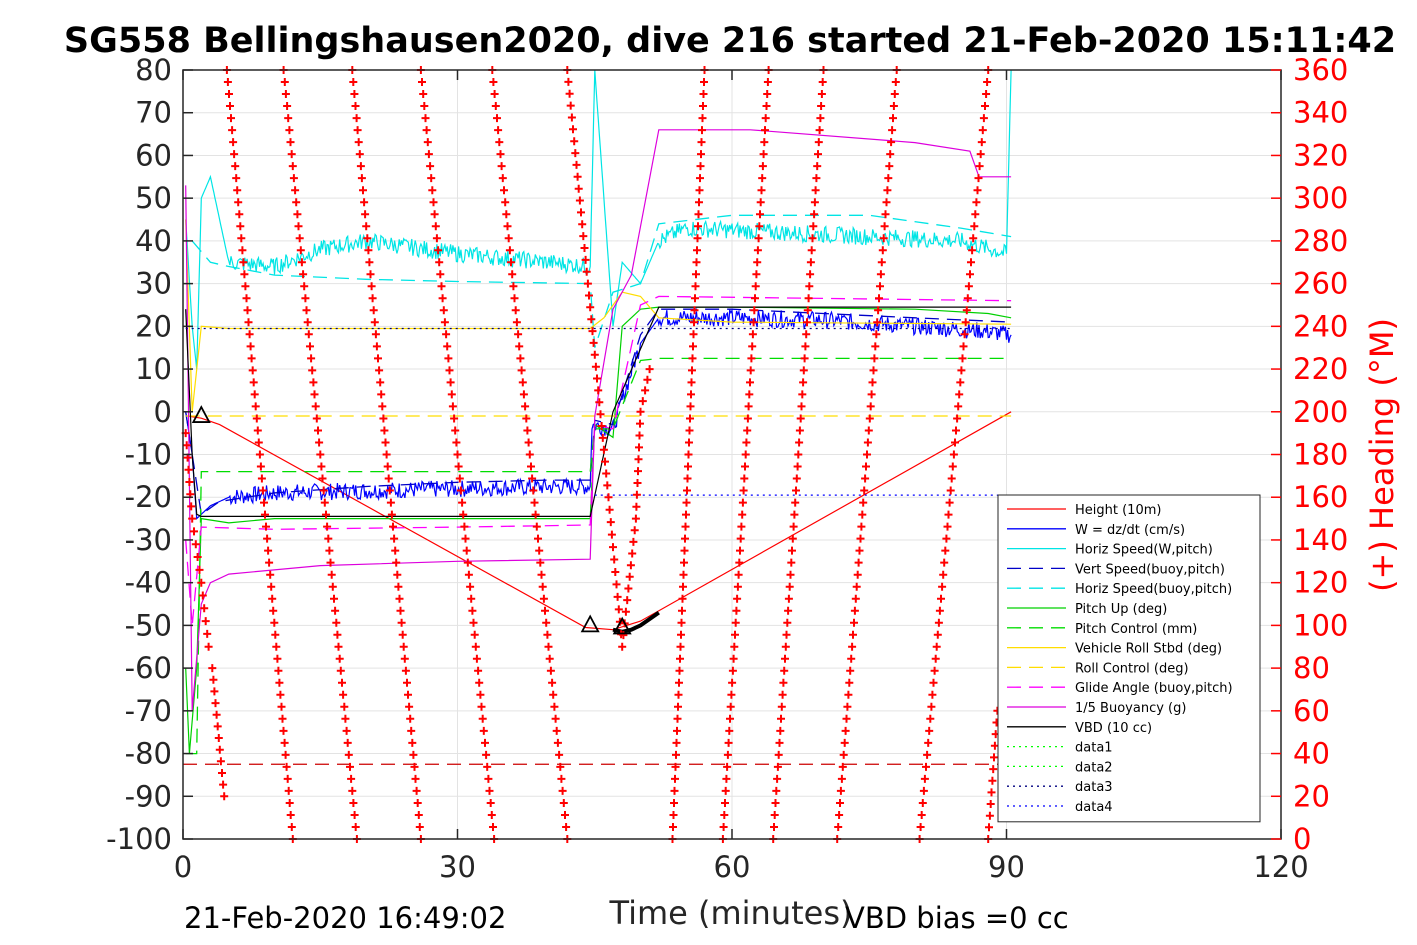 The width and height of the screenshot is (1417, 945). Describe the element at coordinates (1311, 711) in the screenshot. I see `right-tick-label: 60` at that location.